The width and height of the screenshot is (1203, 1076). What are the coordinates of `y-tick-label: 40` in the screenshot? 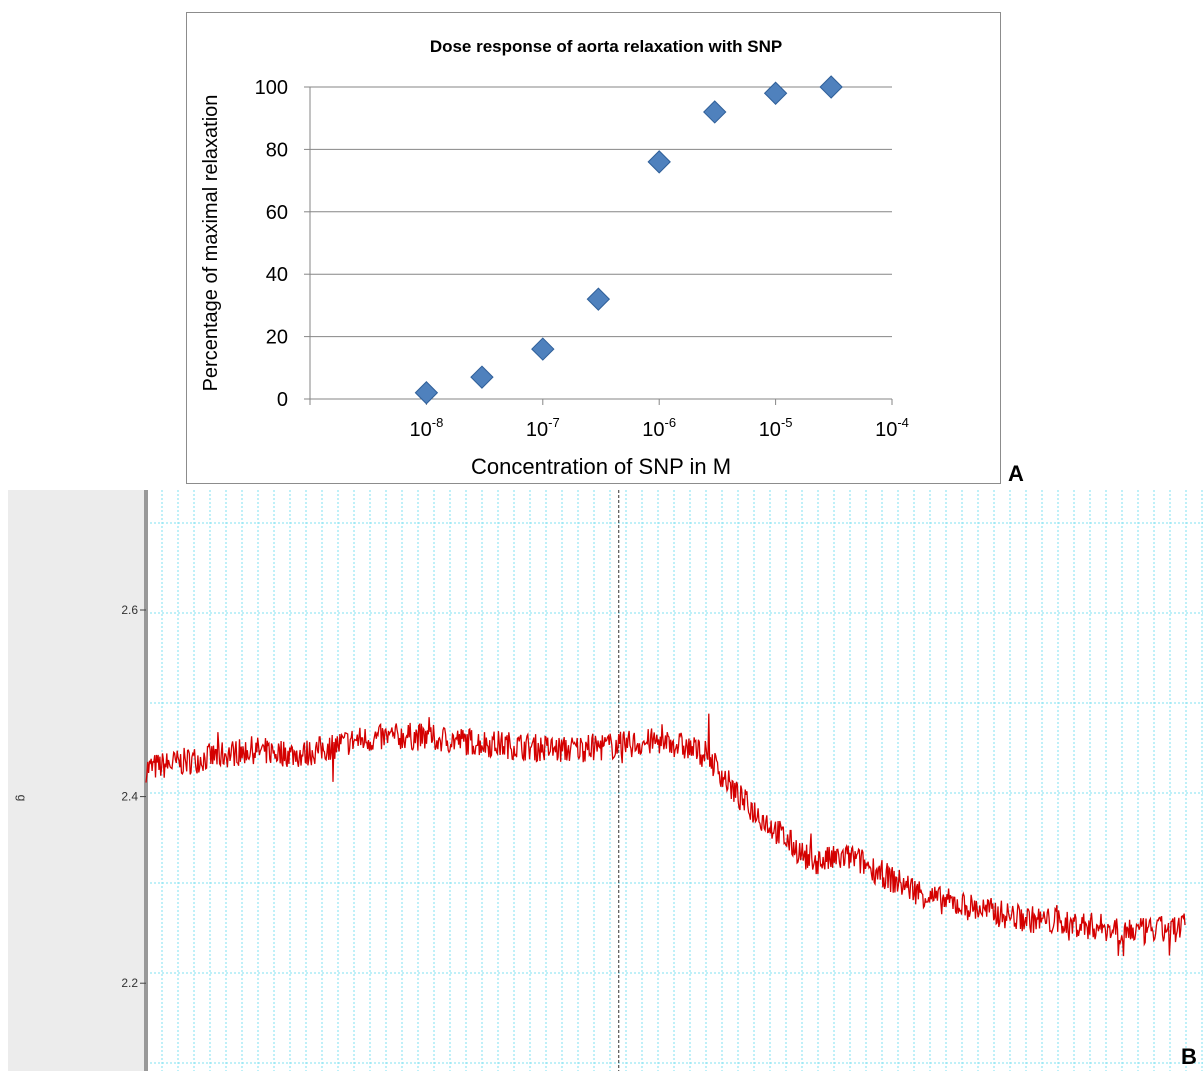 It's located at (277, 275).